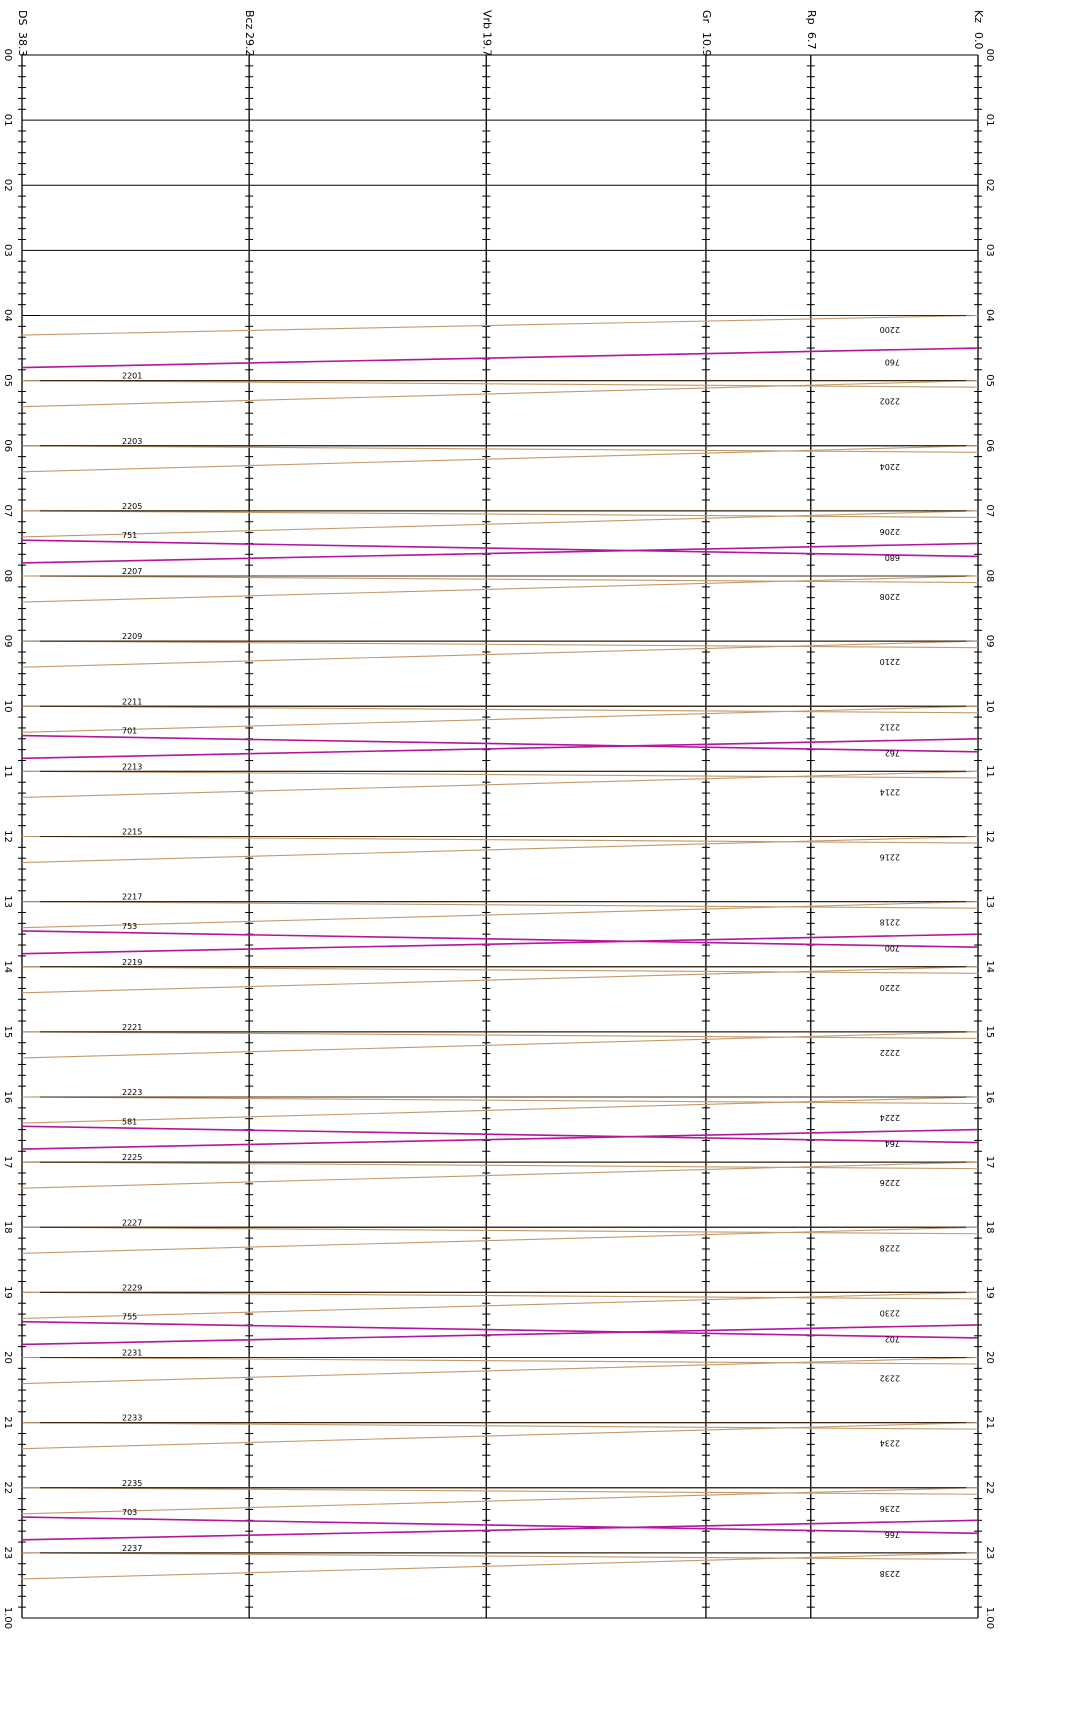 This screenshot has width=1086, height=1712. What do you see at coordinates (129, 731) in the screenshot?
I see `train-number-label: 701` at bounding box center [129, 731].